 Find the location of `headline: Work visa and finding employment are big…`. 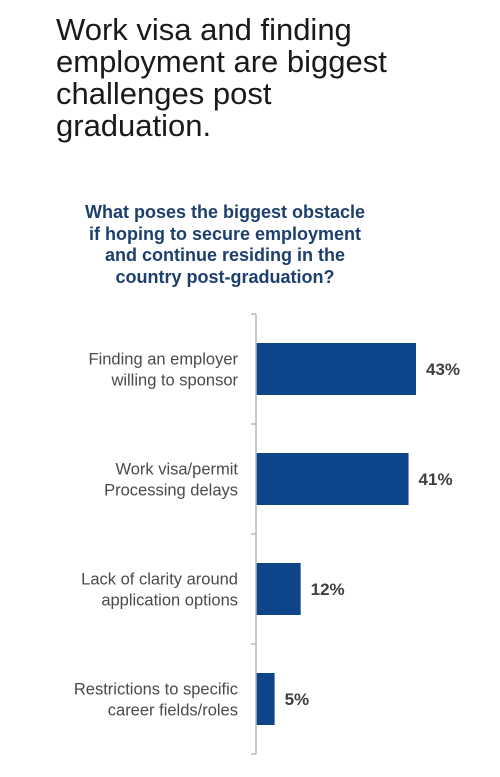

headline: Work visa and finding employment are big… is located at coordinates (266, 78).